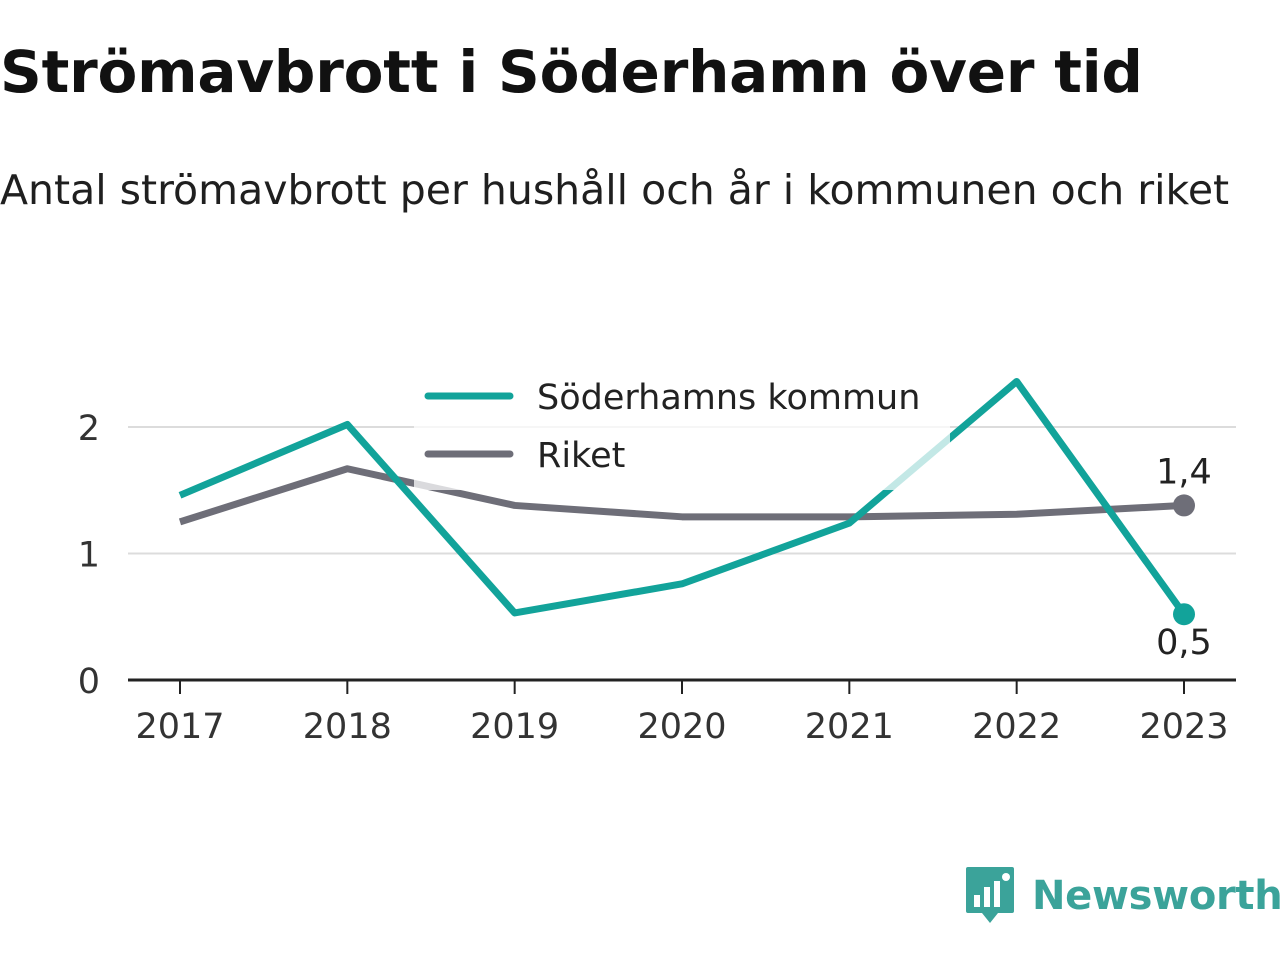 The width and height of the screenshot is (1280, 960). What do you see at coordinates (990, 895) in the screenshot?
I see `newsworthy-logo-icon` at bounding box center [990, 895].